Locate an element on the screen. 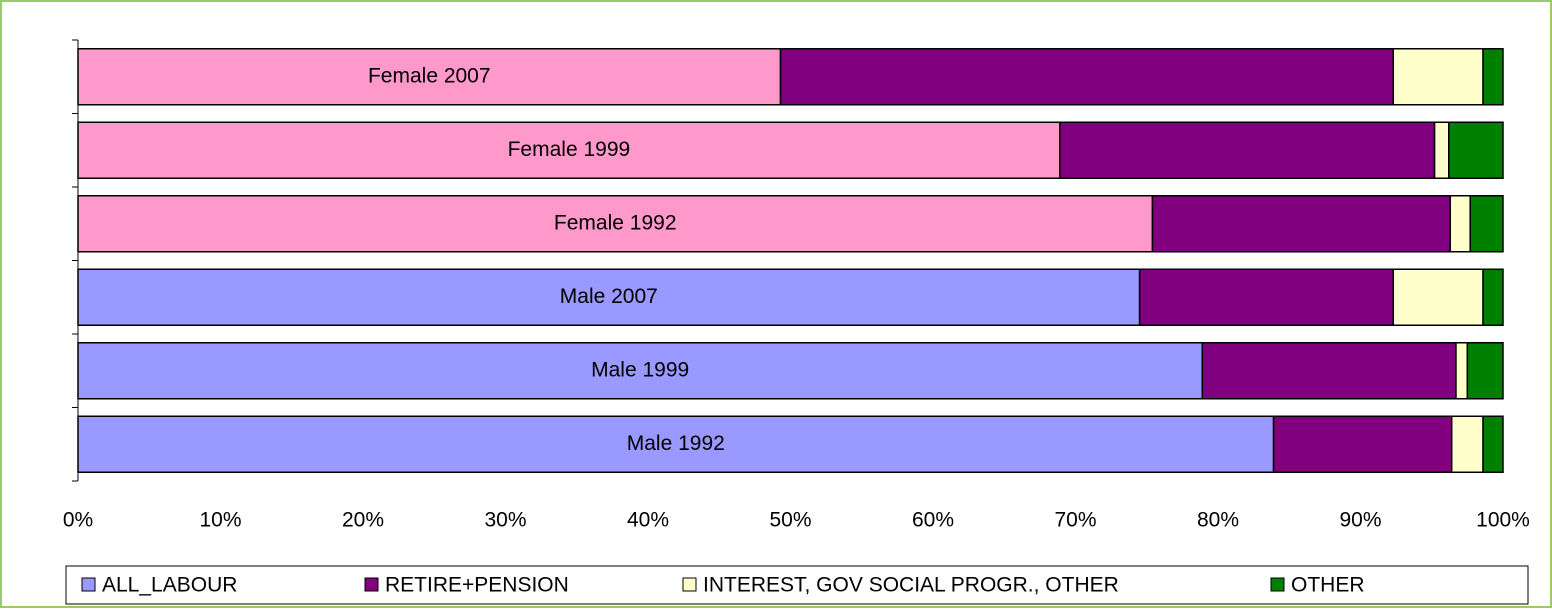 This screenshot has width=1552, height=613. category-label: Female 1999 is located at coordinates (569, 149).